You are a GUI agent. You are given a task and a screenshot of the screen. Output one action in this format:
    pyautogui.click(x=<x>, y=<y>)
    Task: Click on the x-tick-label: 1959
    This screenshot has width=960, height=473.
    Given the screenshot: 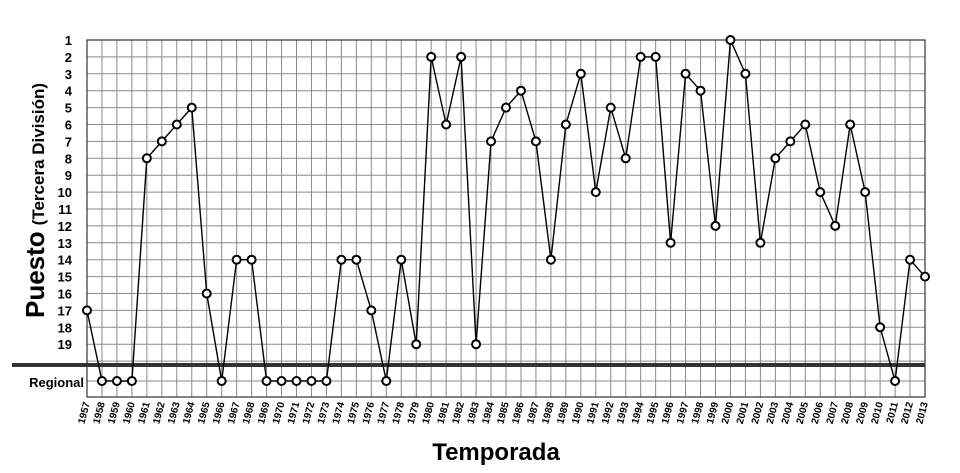 What is the action you would take?
    pyautogui.click(x=114, y=413)
    